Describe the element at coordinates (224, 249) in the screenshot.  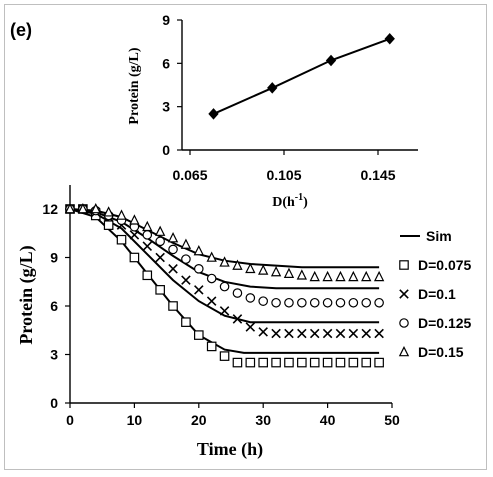
I see `sim-line` at that location.